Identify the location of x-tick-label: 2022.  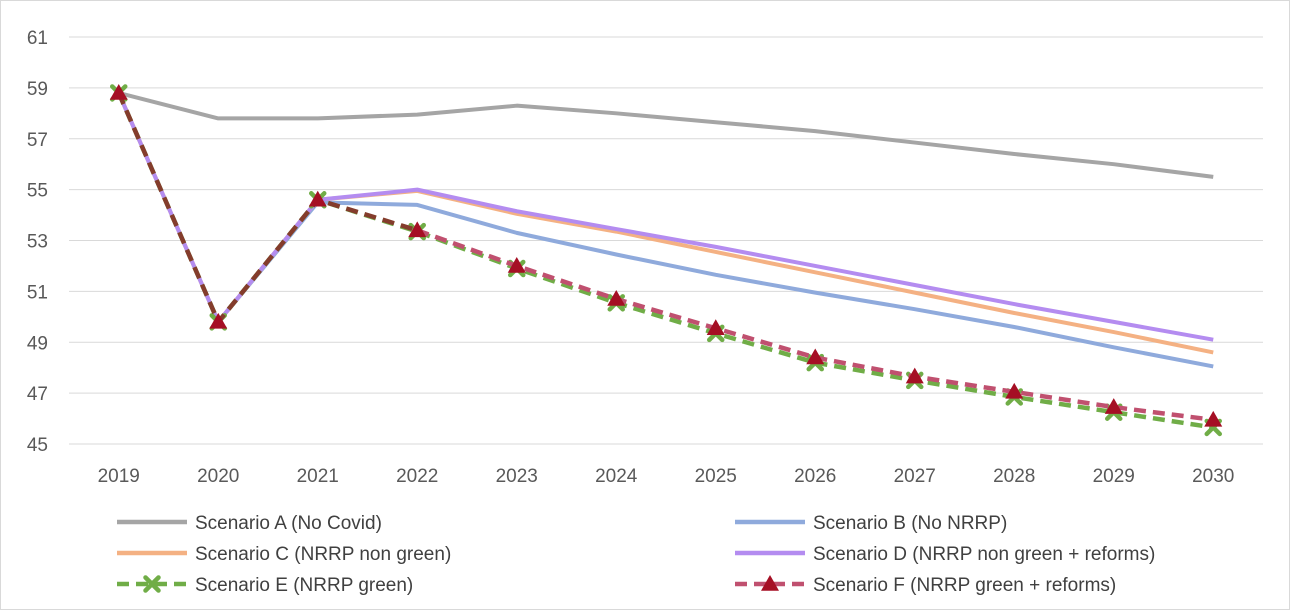
(417, 476).